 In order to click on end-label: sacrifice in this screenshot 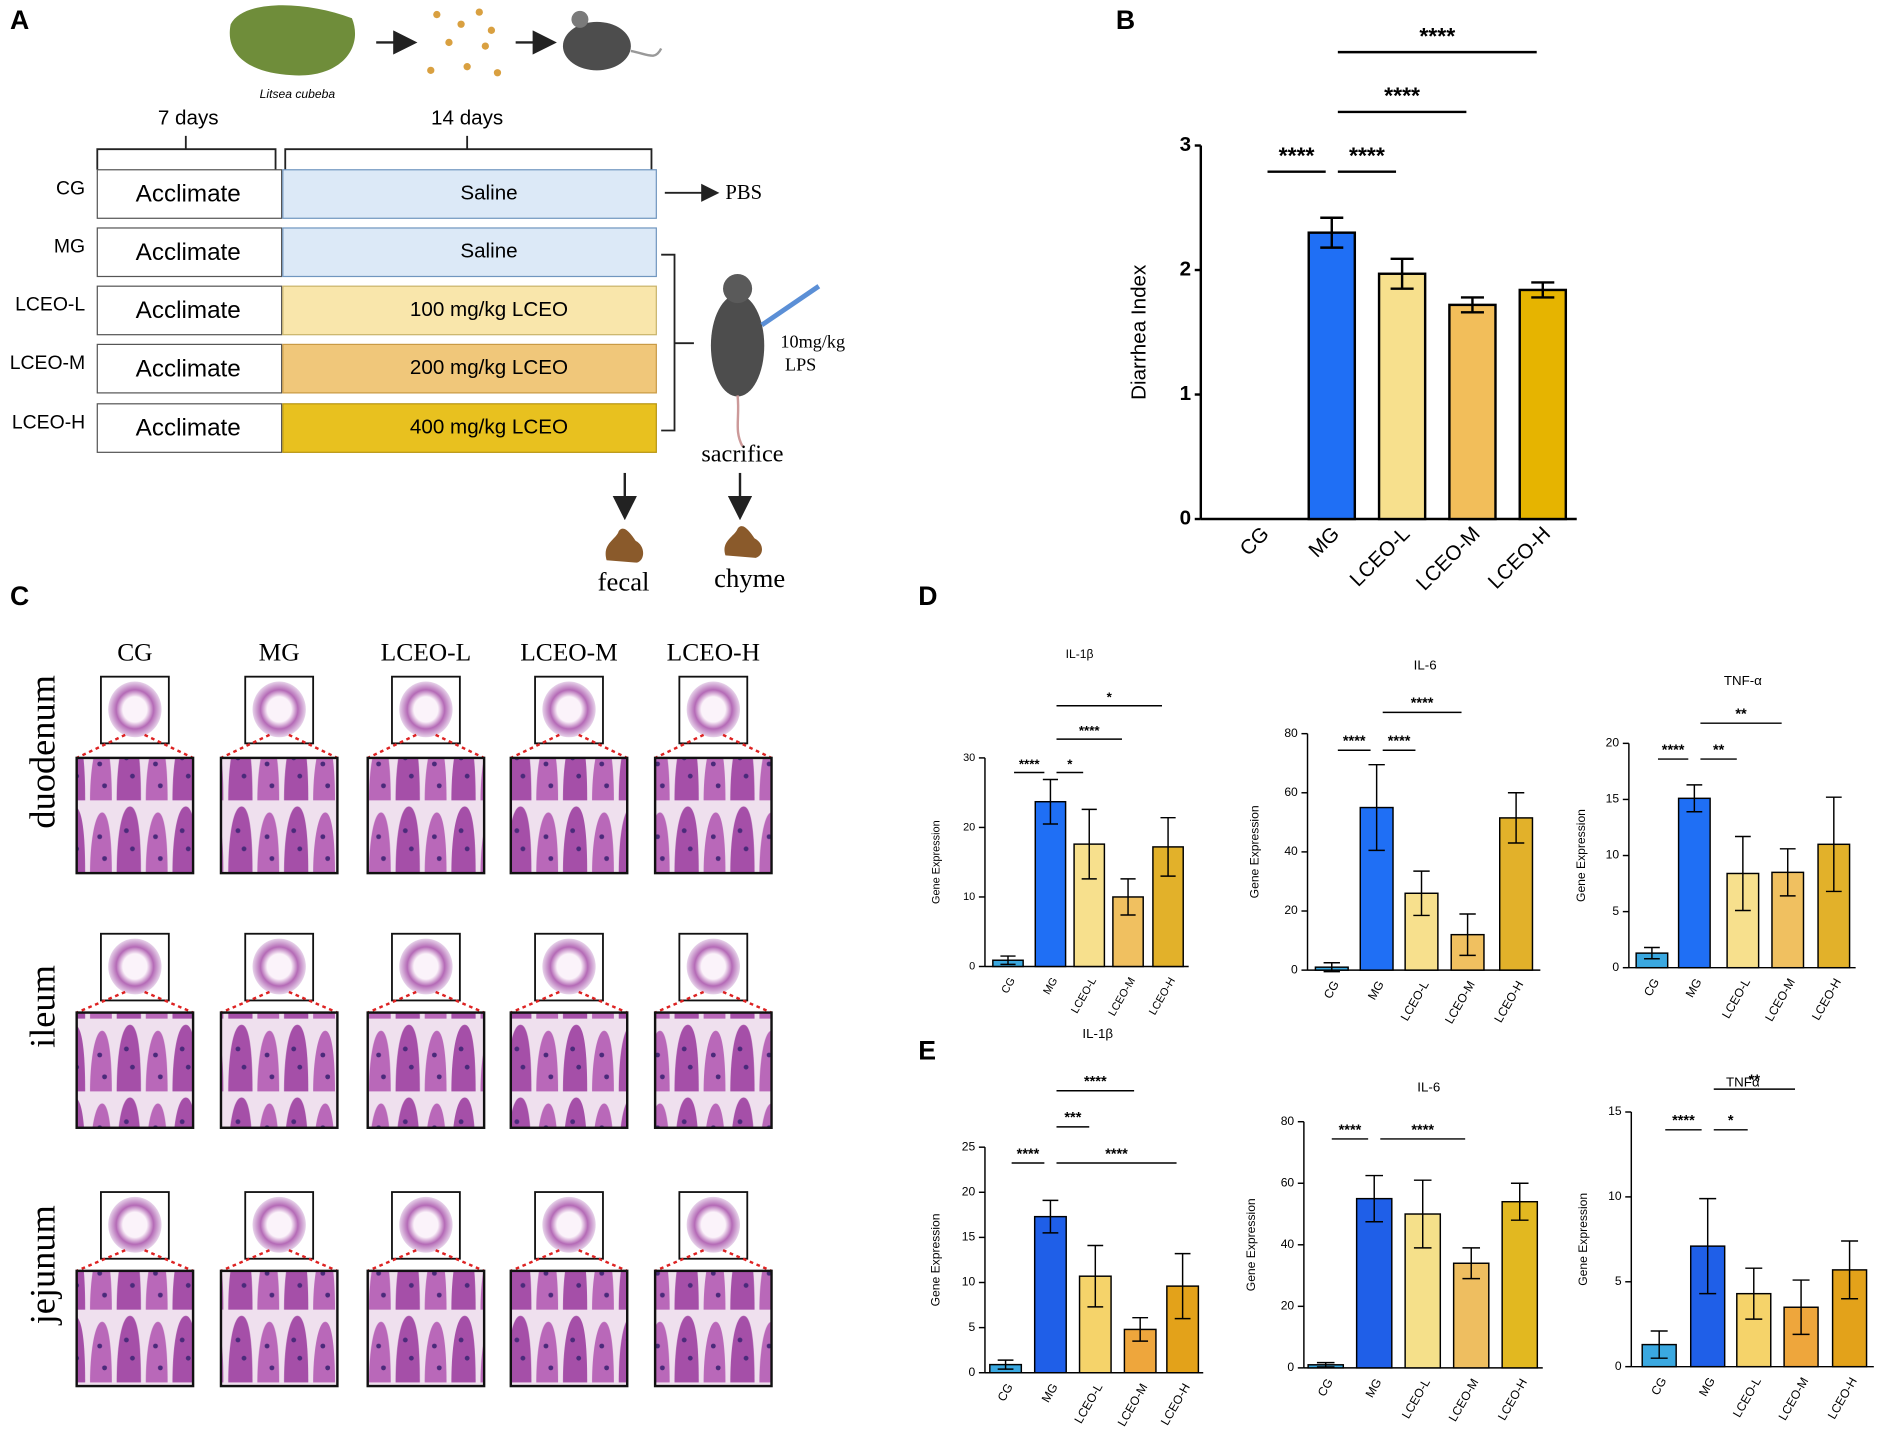, I will do `click(742, 454)`.